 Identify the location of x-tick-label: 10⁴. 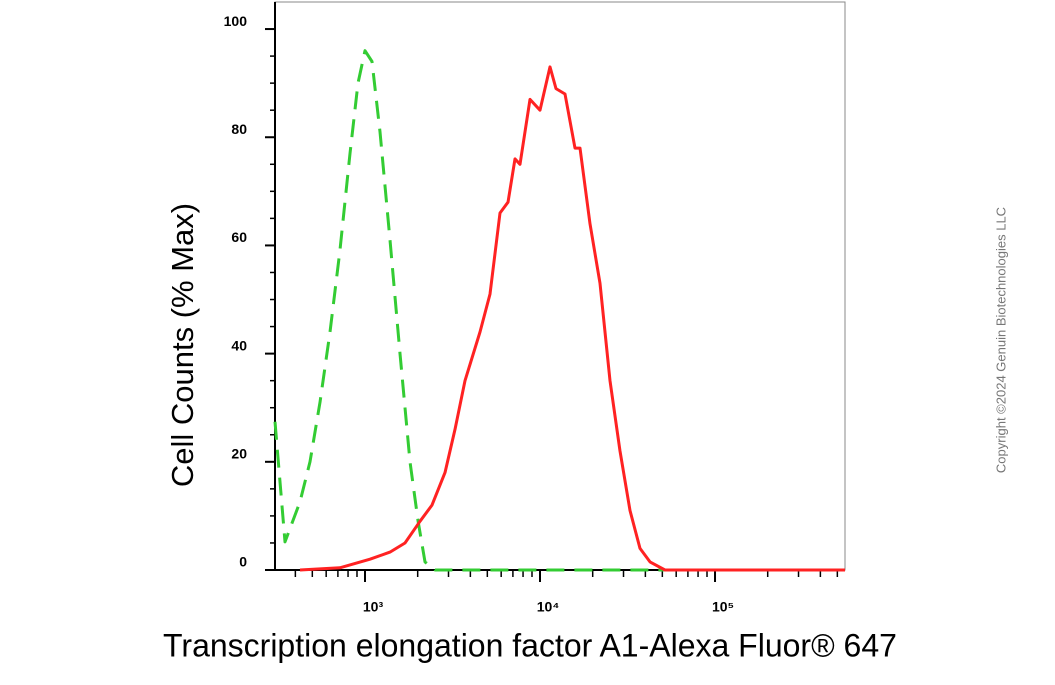
(548, 607).